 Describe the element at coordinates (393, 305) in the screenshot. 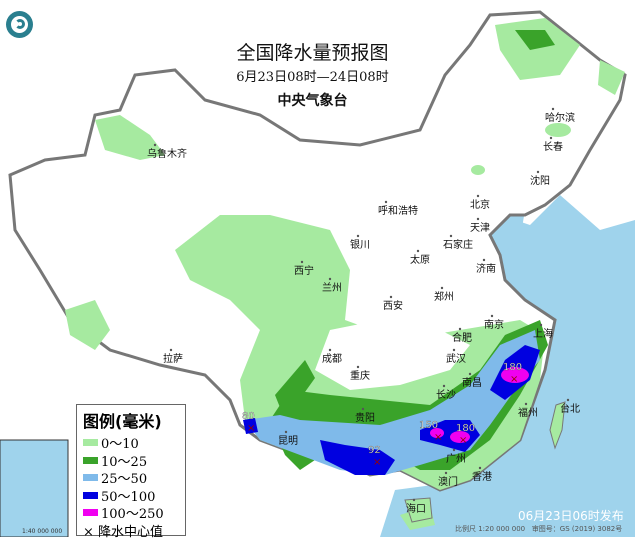

I see `city-label: 西安` at that location.